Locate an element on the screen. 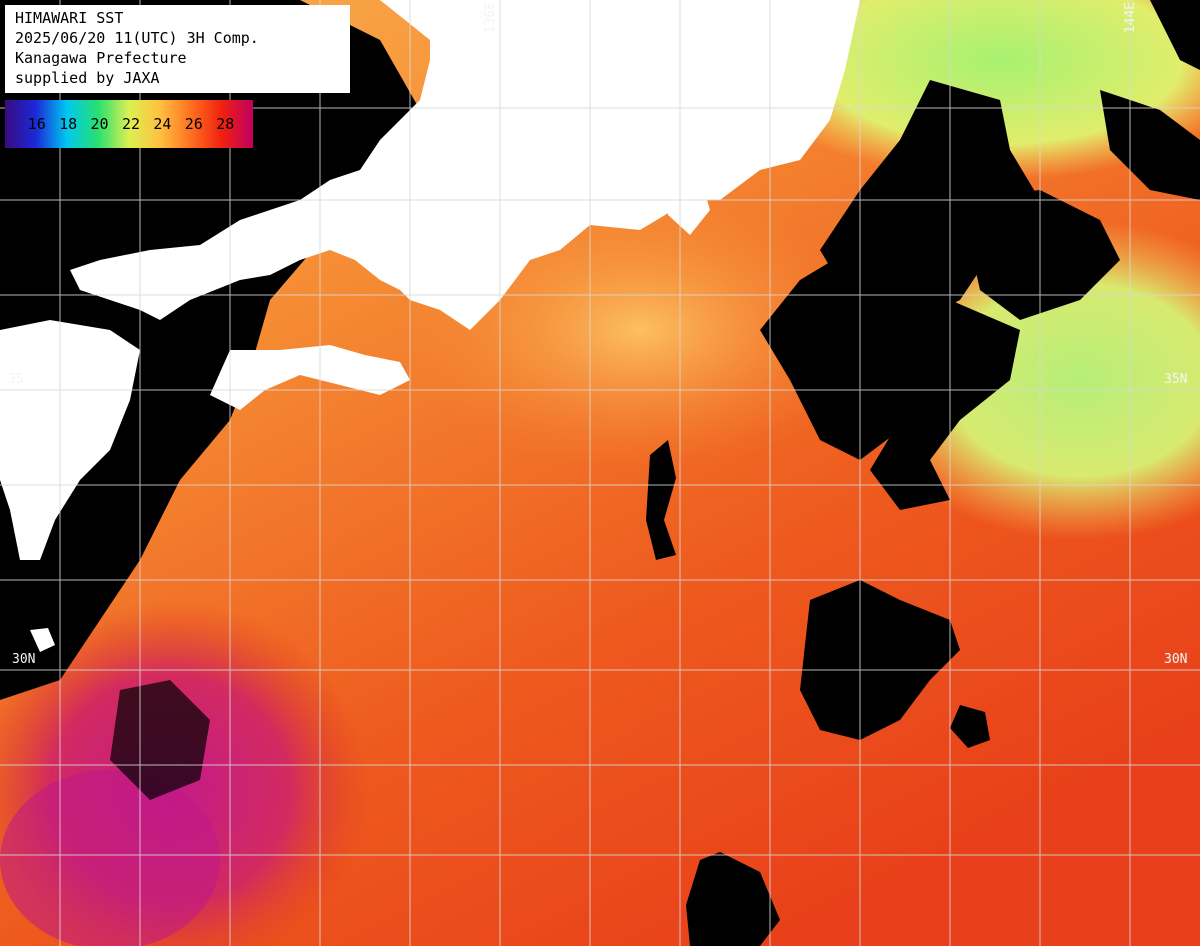  tanegashima is located at coordinates (42, 640).